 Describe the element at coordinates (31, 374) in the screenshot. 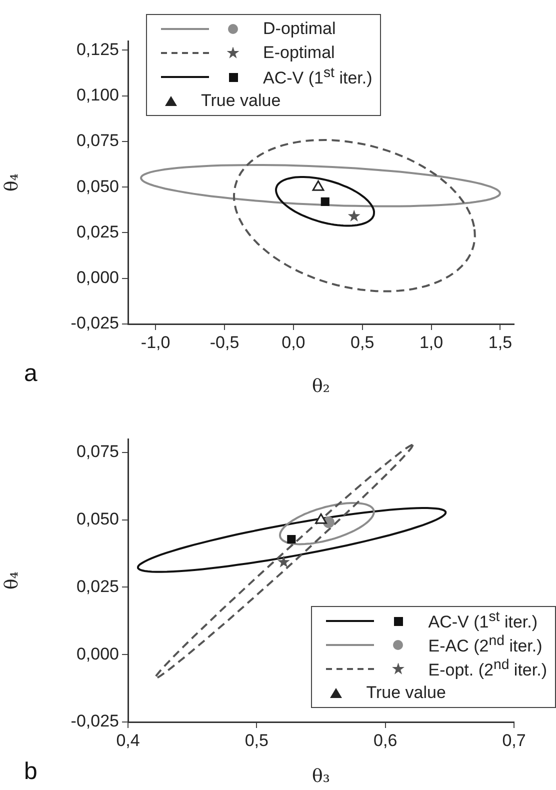

I see `text: a` at that location.